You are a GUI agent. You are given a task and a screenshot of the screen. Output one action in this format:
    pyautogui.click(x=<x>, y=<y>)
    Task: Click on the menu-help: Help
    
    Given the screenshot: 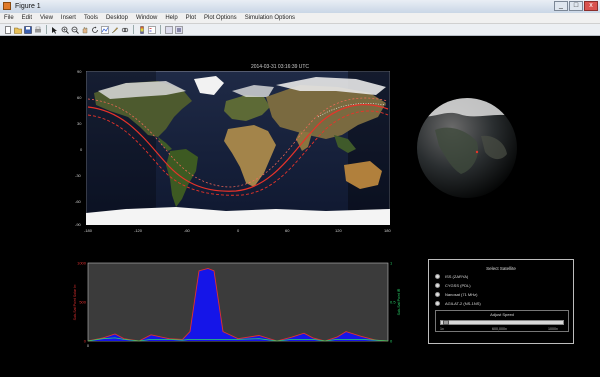 What is the action you would take?
    pyautogui.click(x=171, y=18)
    